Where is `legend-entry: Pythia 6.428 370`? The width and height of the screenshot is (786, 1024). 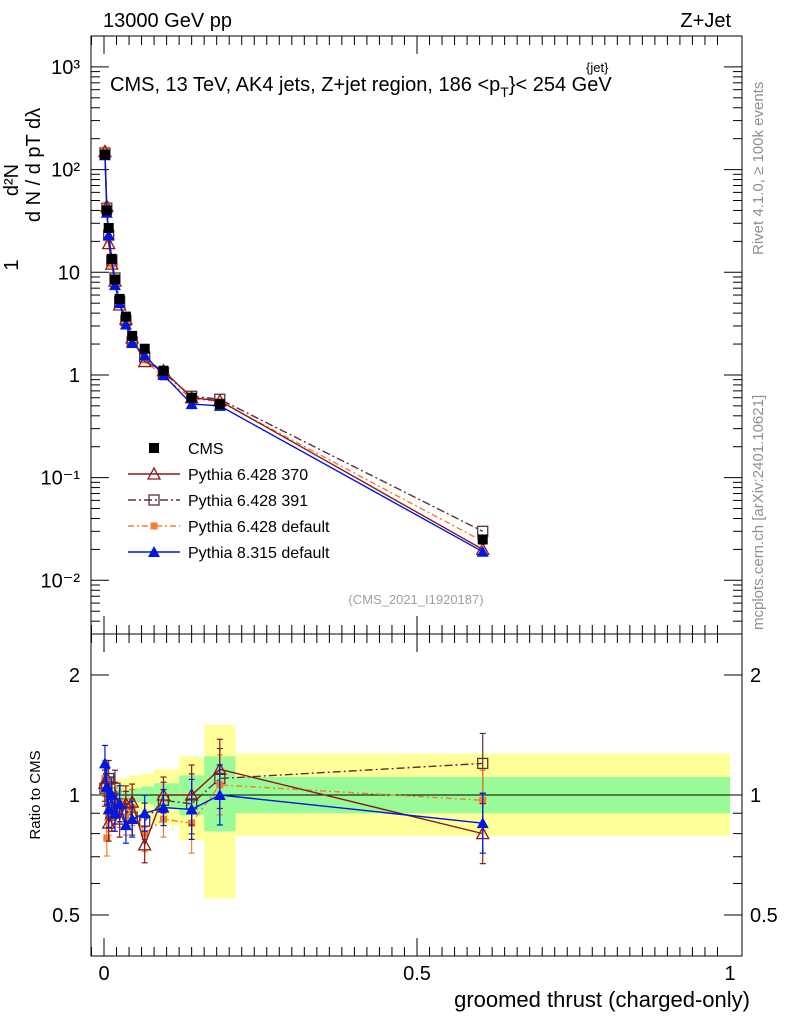
legend-entry: Pythia 6.428 370 is located at coordinates (248, 475).